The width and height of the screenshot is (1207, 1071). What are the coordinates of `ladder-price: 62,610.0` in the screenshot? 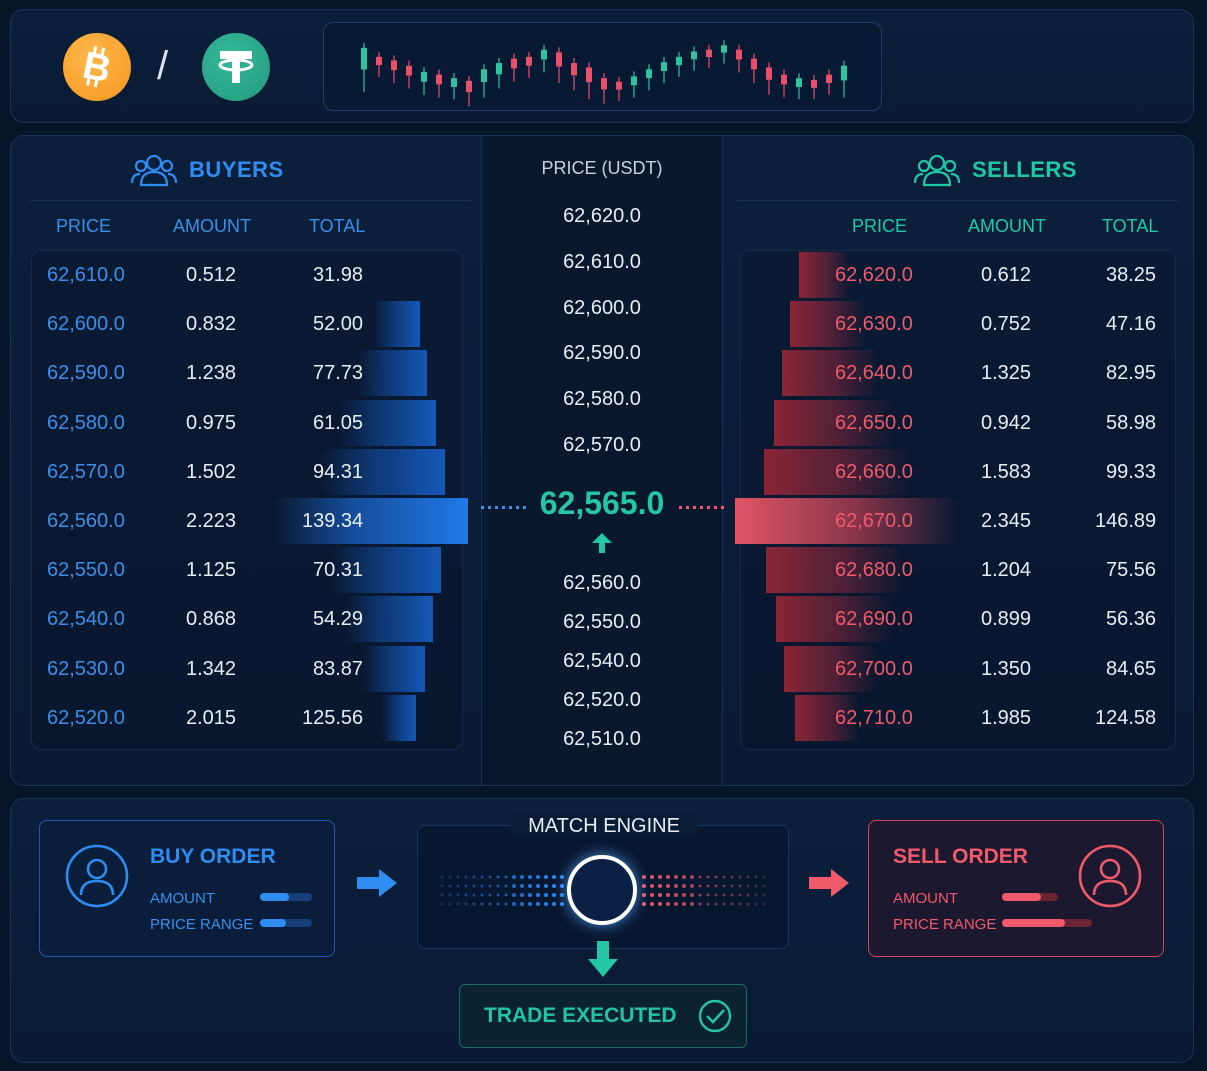 It's located at (602, 261).